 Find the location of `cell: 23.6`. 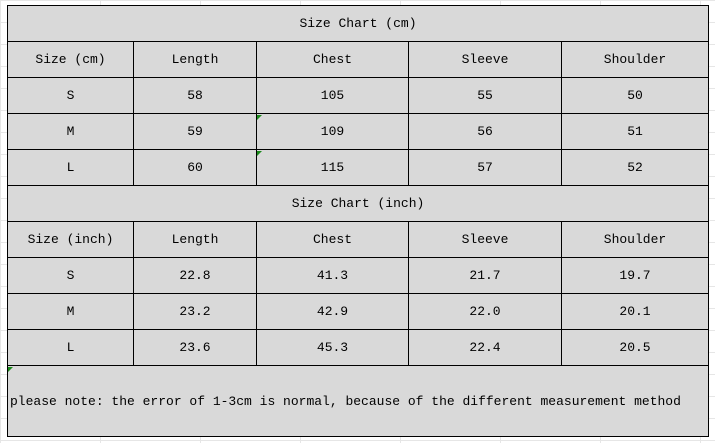

cell: 23.6 is located at coordinates (195, 347).